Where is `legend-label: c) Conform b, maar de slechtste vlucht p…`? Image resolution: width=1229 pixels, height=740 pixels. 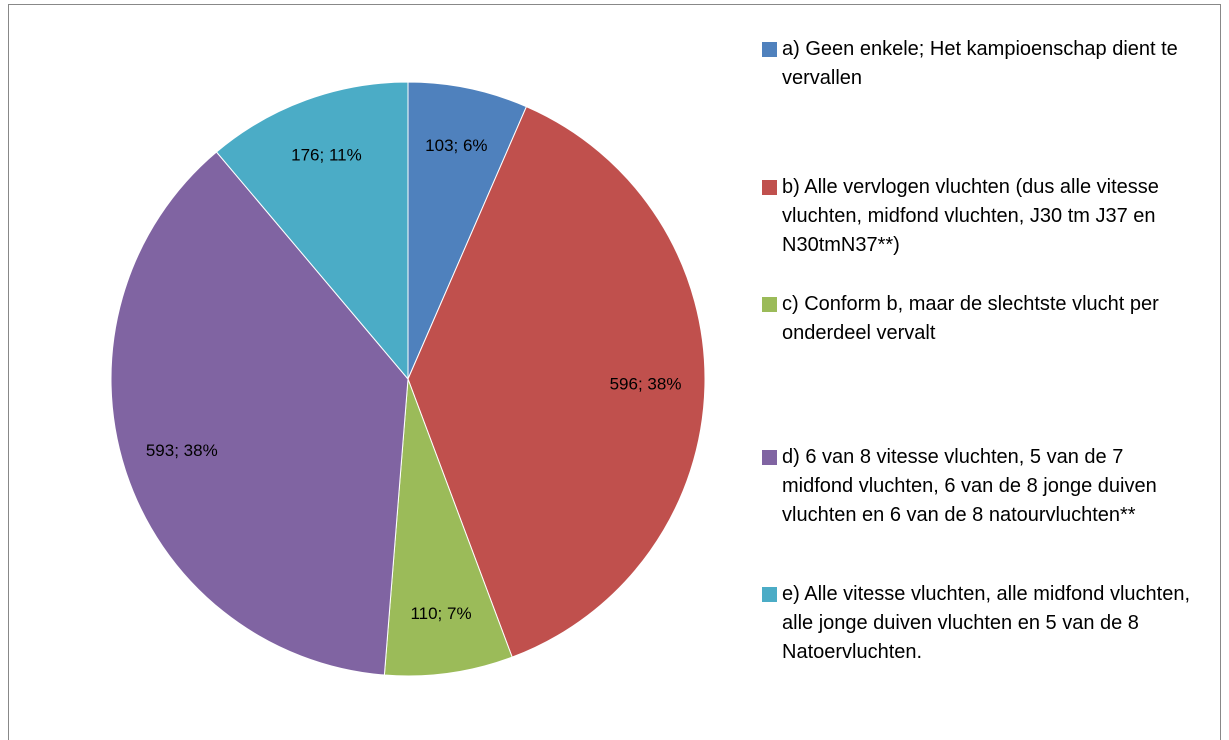
legend-label: c) Conform b, maar de slechtste vlucht p… is located at coordinates (970, 318).